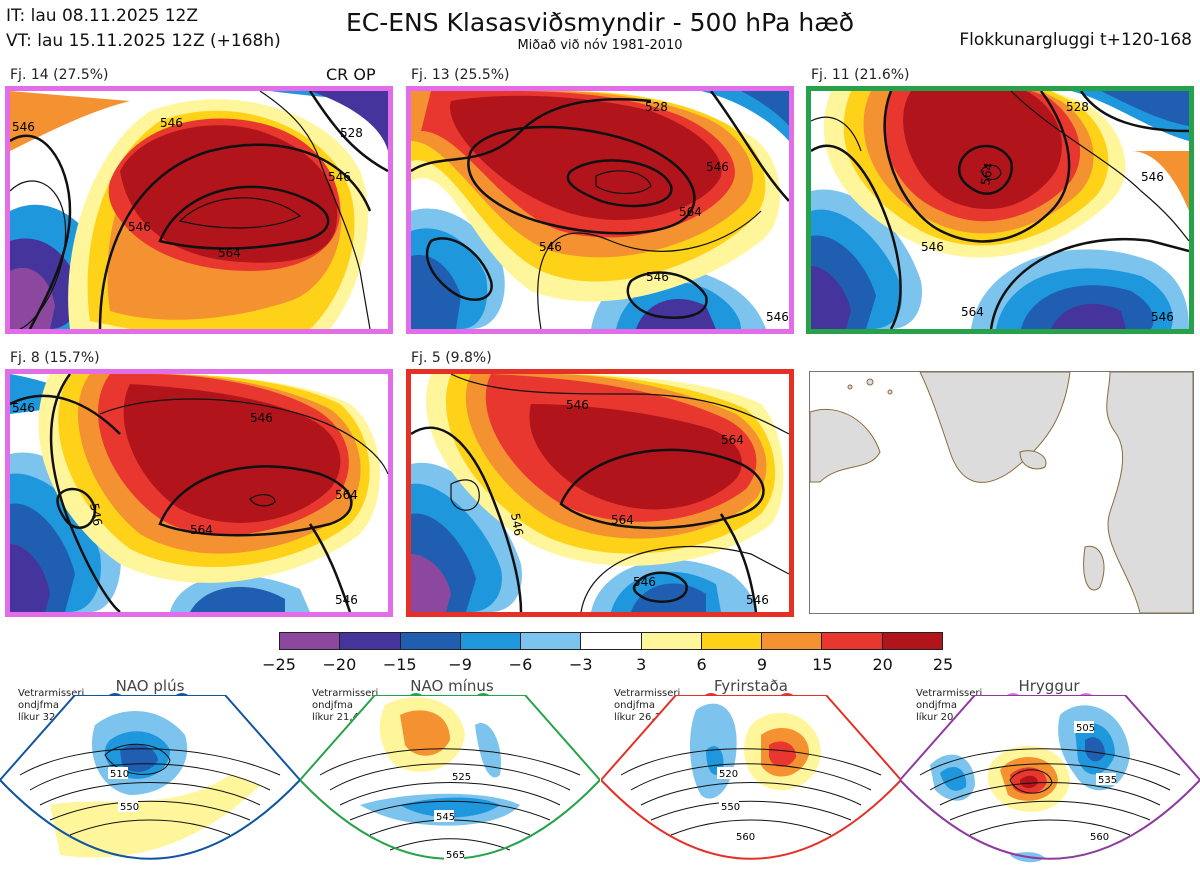  What do you see at coordinates (581, 664) in the screenshot?
I see `colorbar-tick-label: −3` at bounding box center [581, 664].